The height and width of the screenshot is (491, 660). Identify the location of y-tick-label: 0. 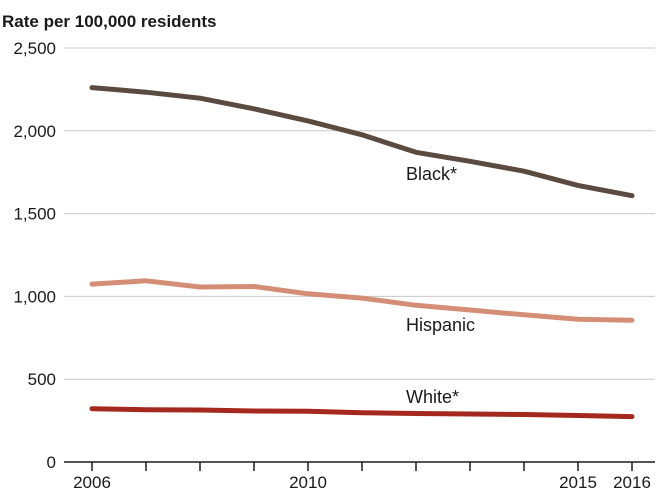
(51, 462).